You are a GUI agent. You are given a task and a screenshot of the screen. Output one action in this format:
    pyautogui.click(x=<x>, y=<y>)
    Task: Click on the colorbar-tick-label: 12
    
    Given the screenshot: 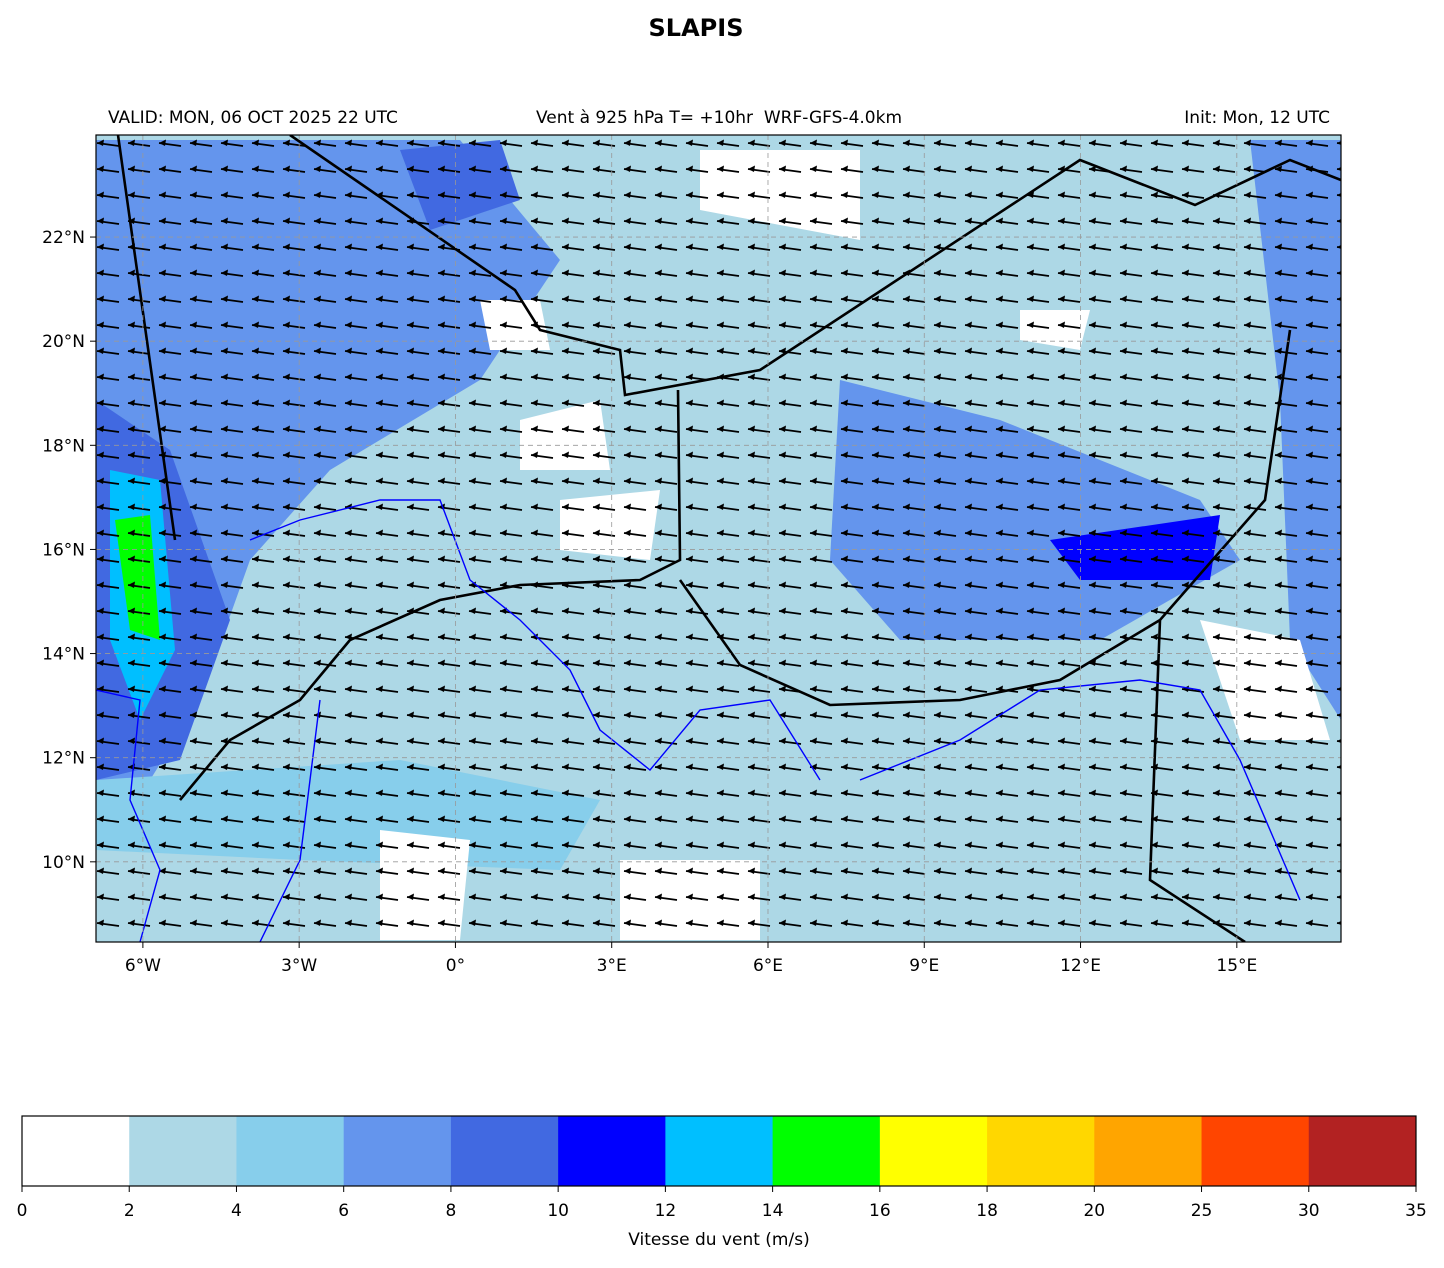 What is the action you would take?
    pyautogui.click(x=666, y=1211)
    